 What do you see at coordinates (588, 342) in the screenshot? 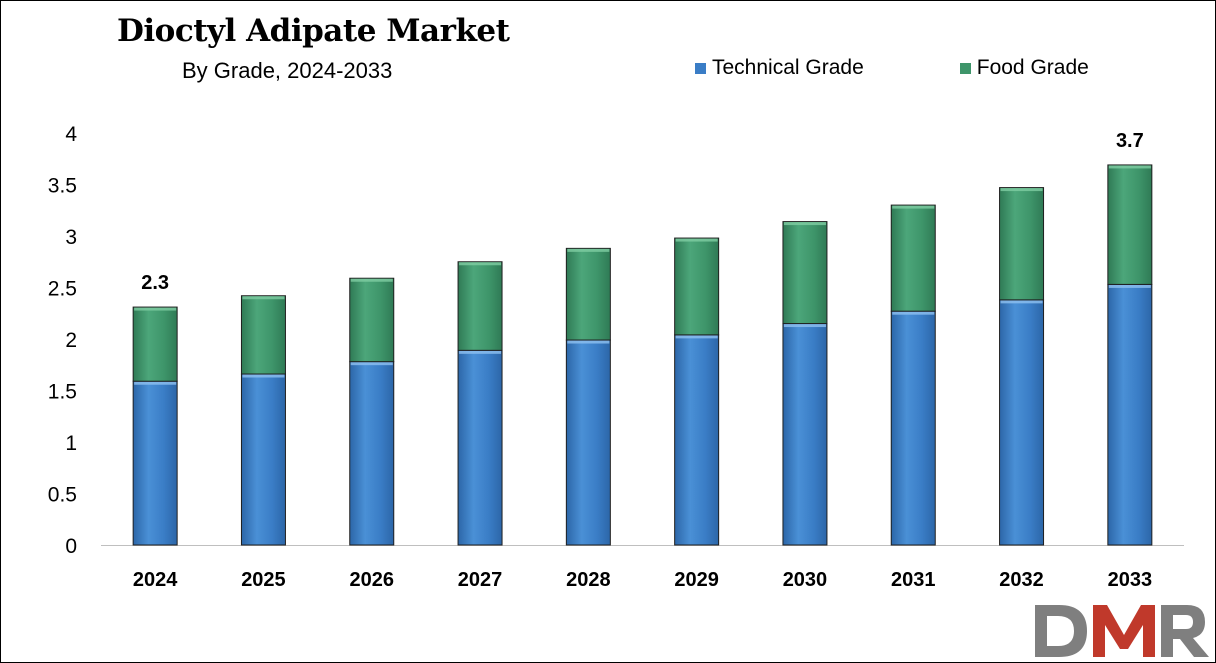
I see `bar-highlight-technical-2028` at bounding box center [588, 342].